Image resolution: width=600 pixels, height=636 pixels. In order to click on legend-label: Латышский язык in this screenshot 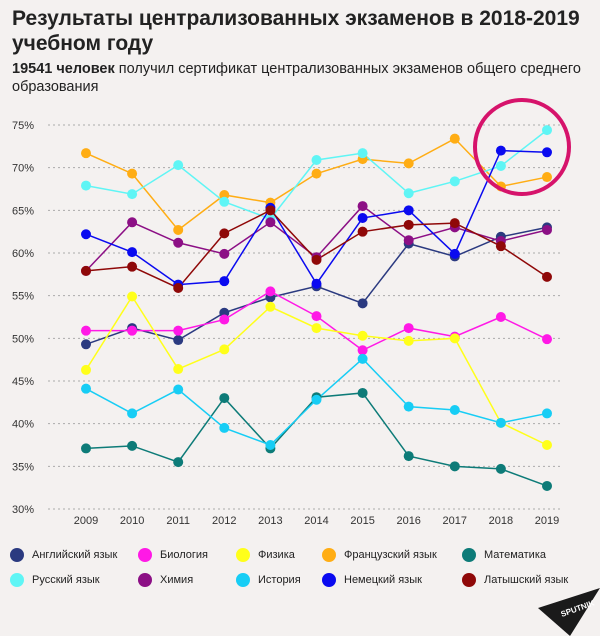, I will do `click(526, 580)`.